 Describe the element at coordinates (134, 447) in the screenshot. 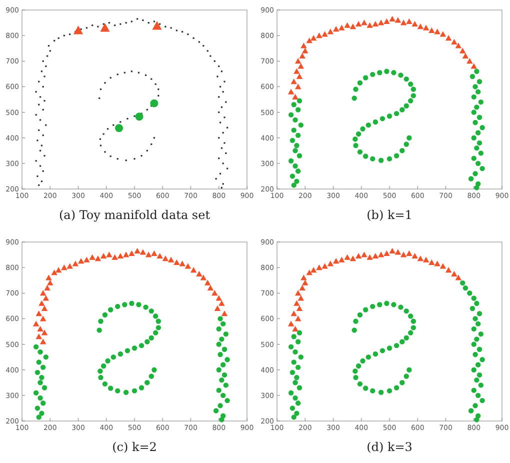

I see `text: (c) k=2` at that location.